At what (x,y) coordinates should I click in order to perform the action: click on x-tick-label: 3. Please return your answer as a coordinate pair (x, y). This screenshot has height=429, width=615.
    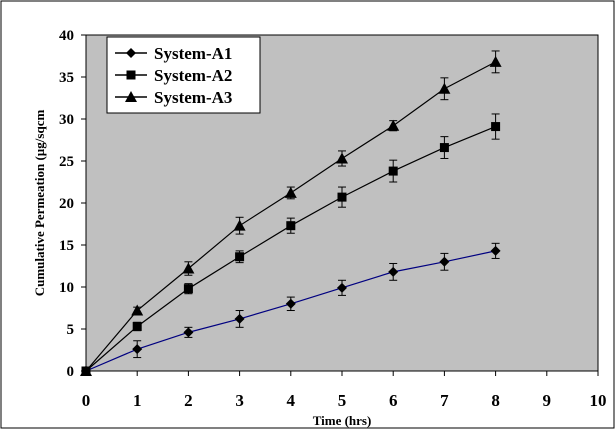
    Looking at the image, I should click on (239, 400).